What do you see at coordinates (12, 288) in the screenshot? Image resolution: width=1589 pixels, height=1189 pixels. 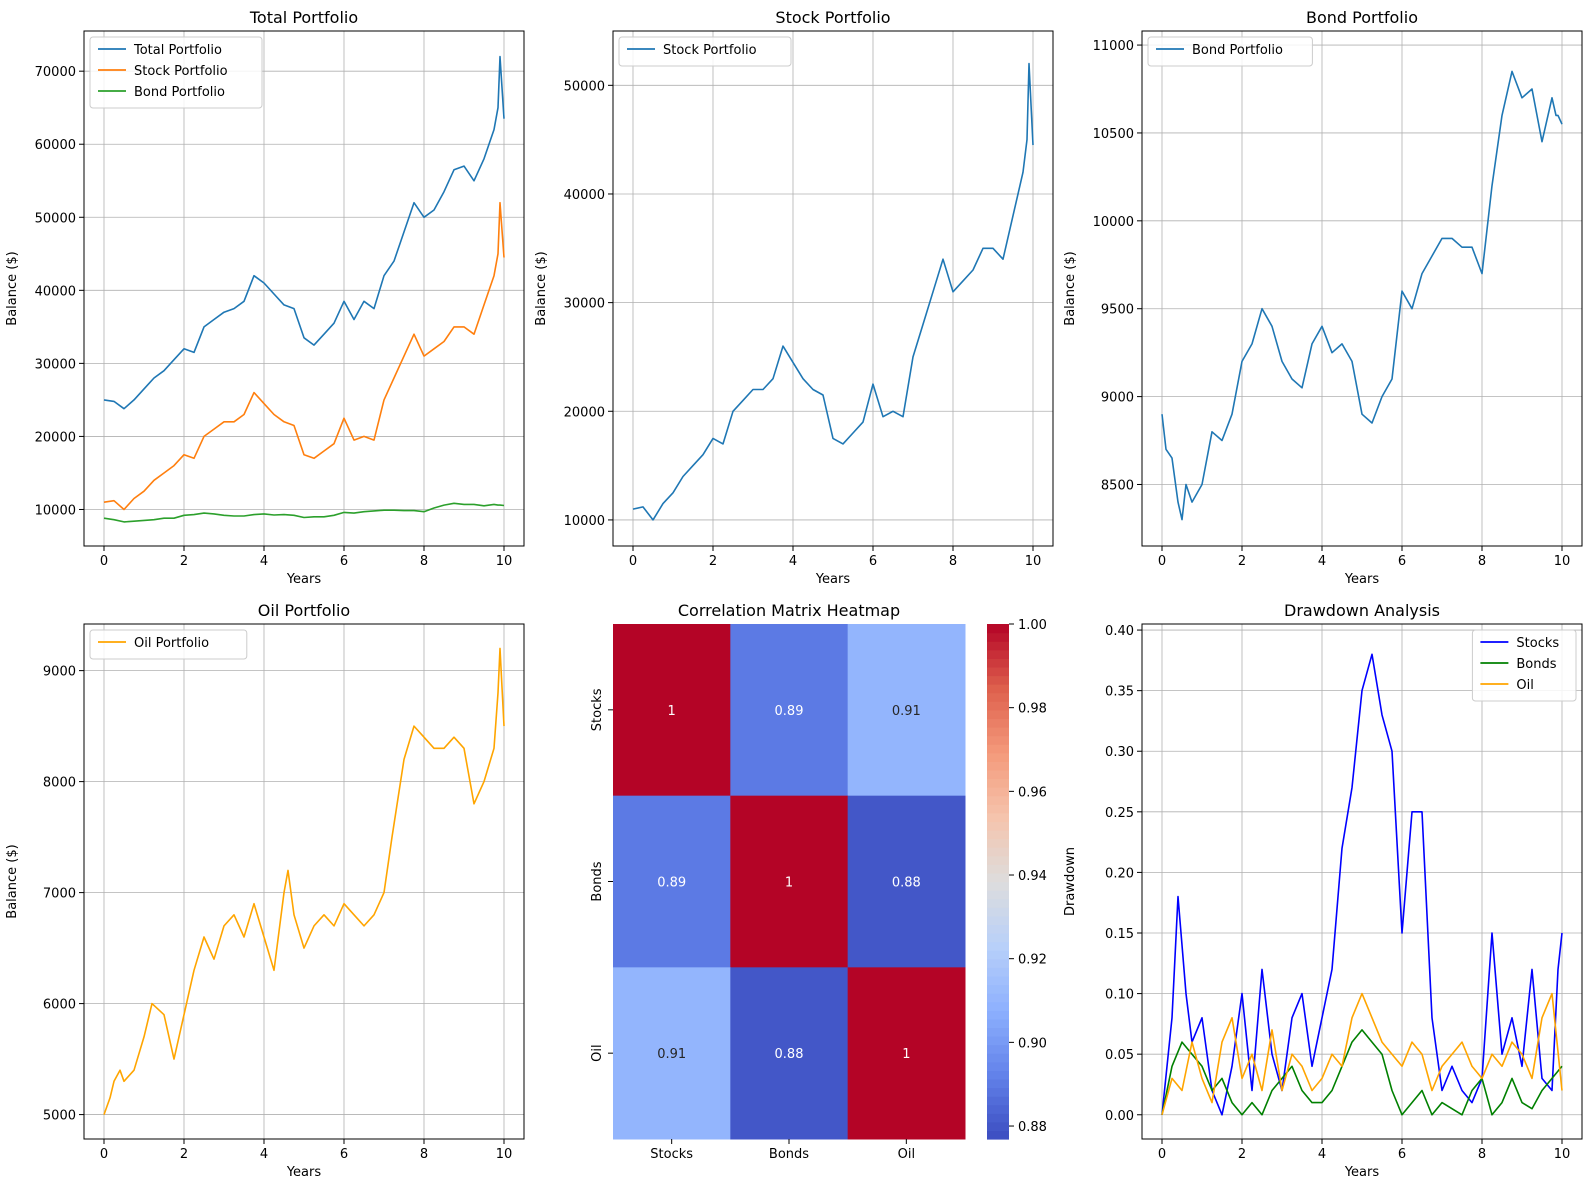 I see `y-axis-label: Balance ($)` at bounding box center [12, 288].